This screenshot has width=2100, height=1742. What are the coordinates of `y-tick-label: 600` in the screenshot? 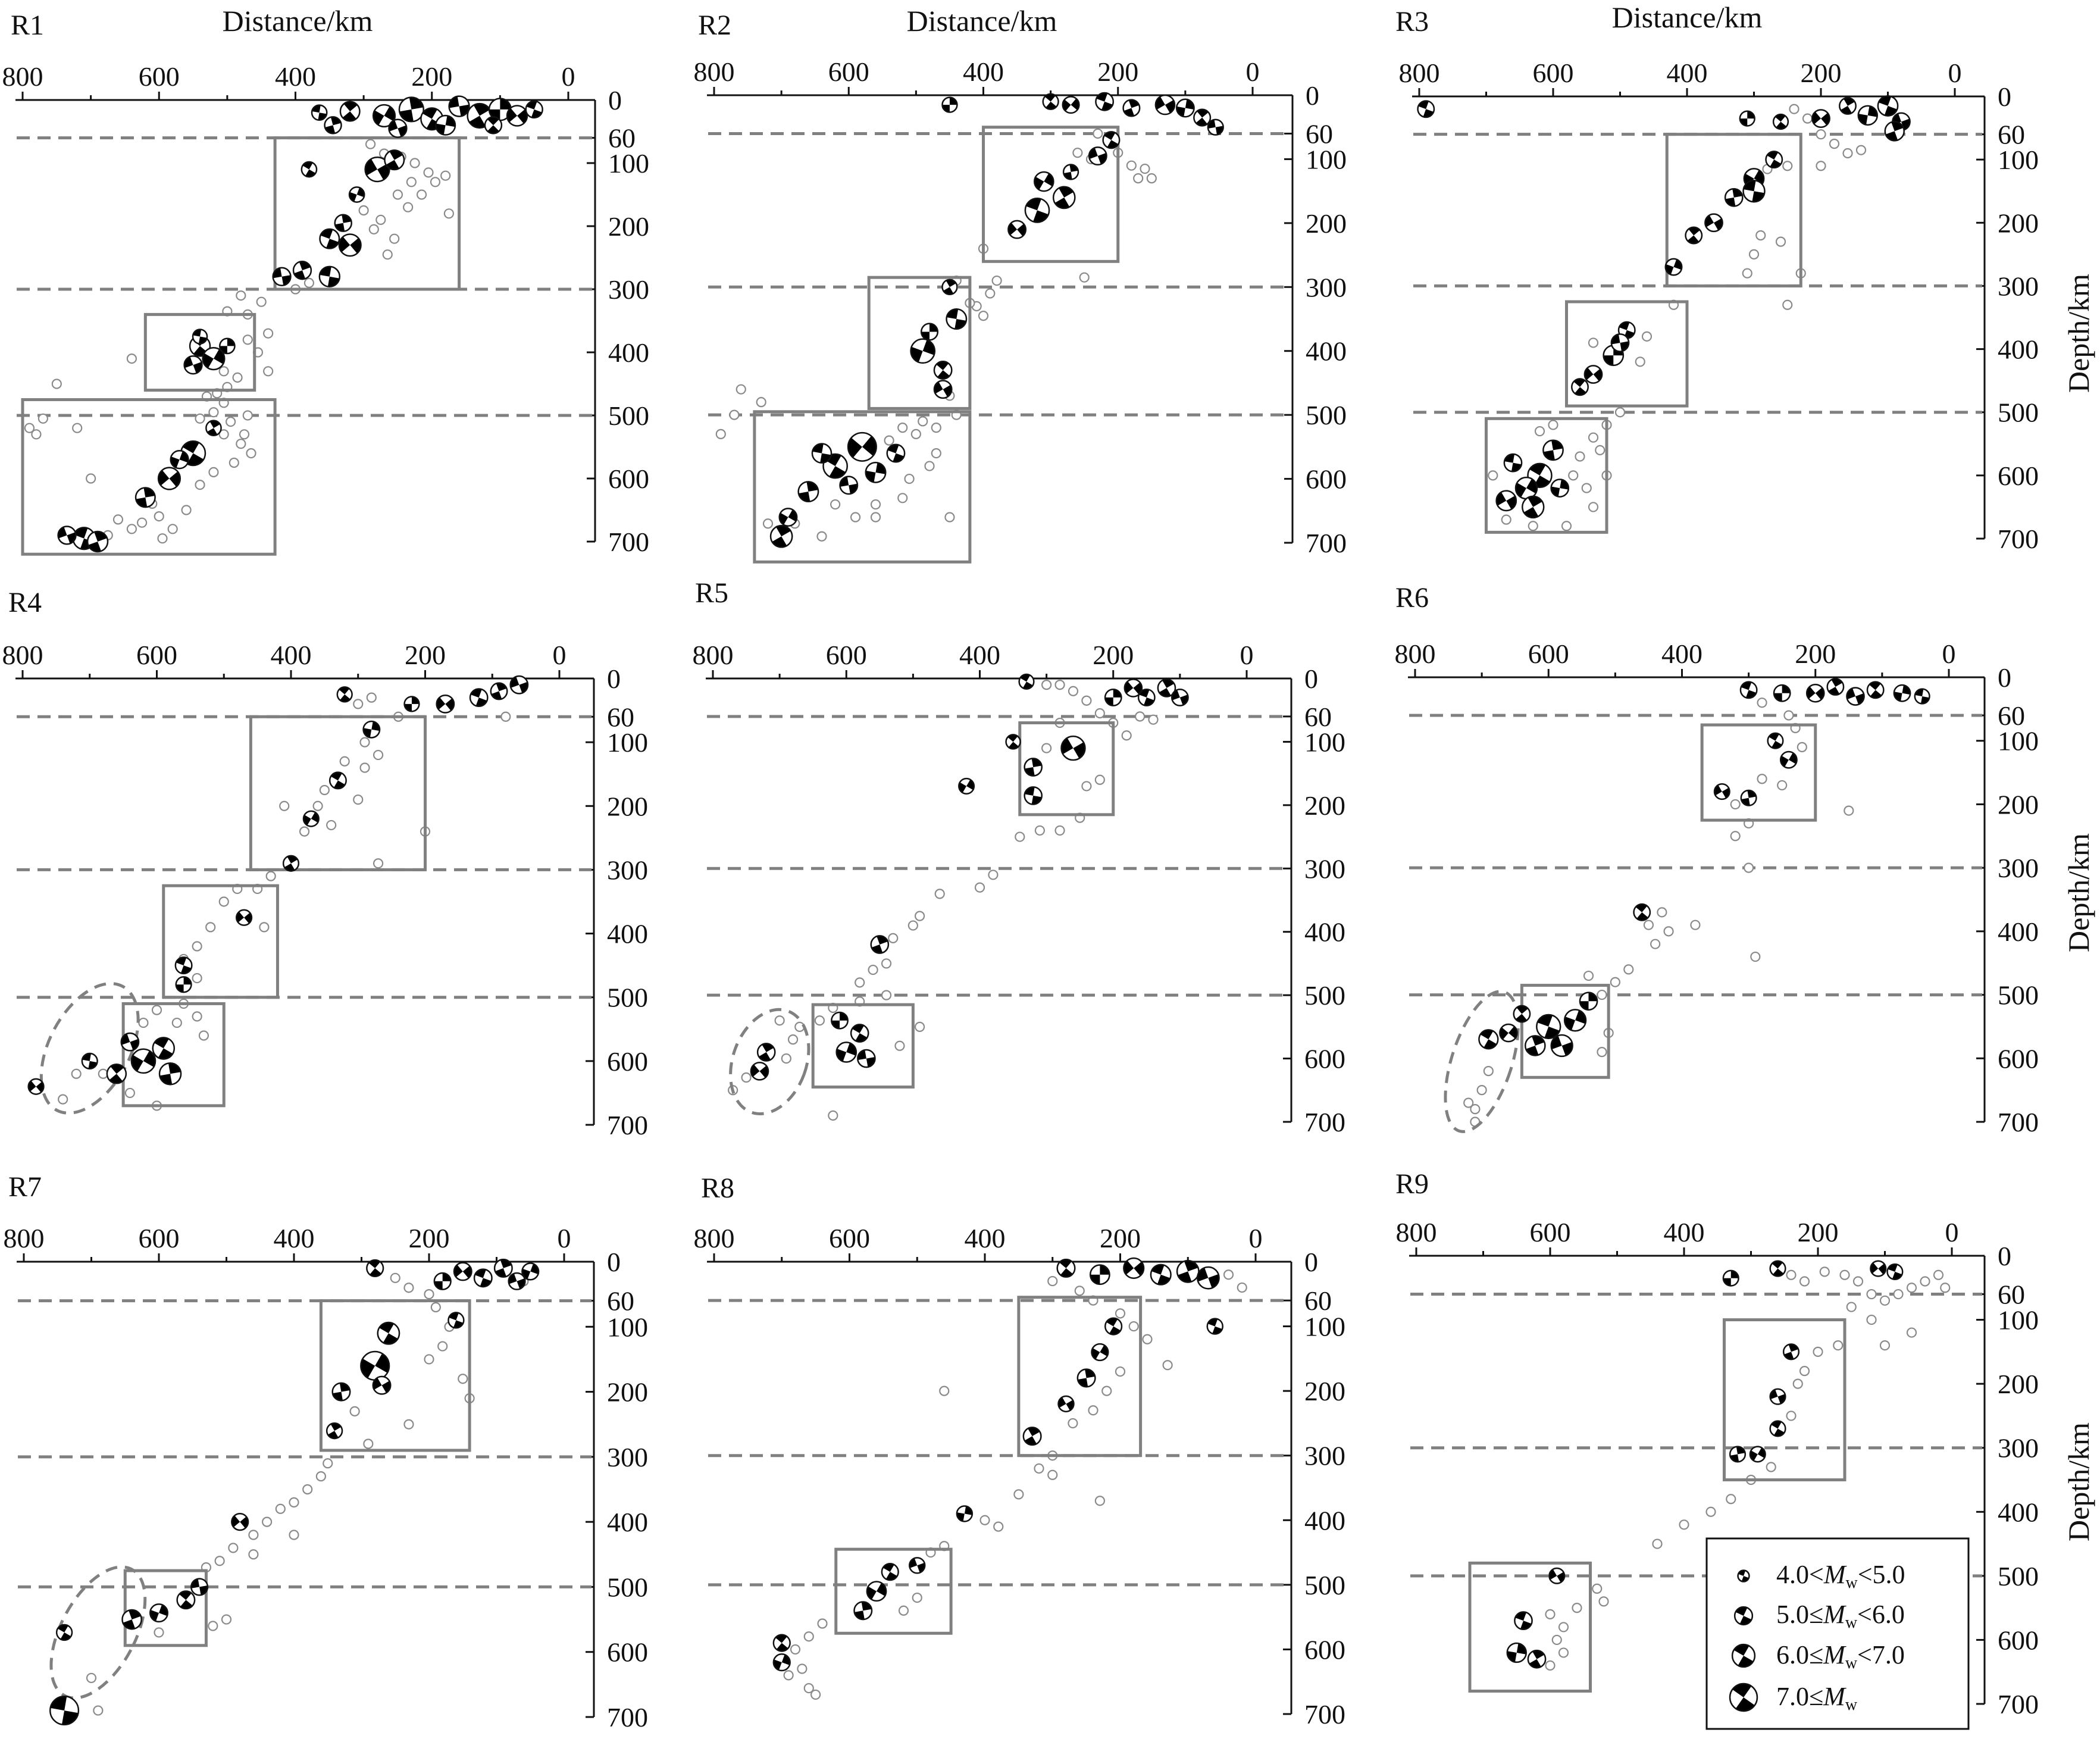 It's located at (1326, 479).